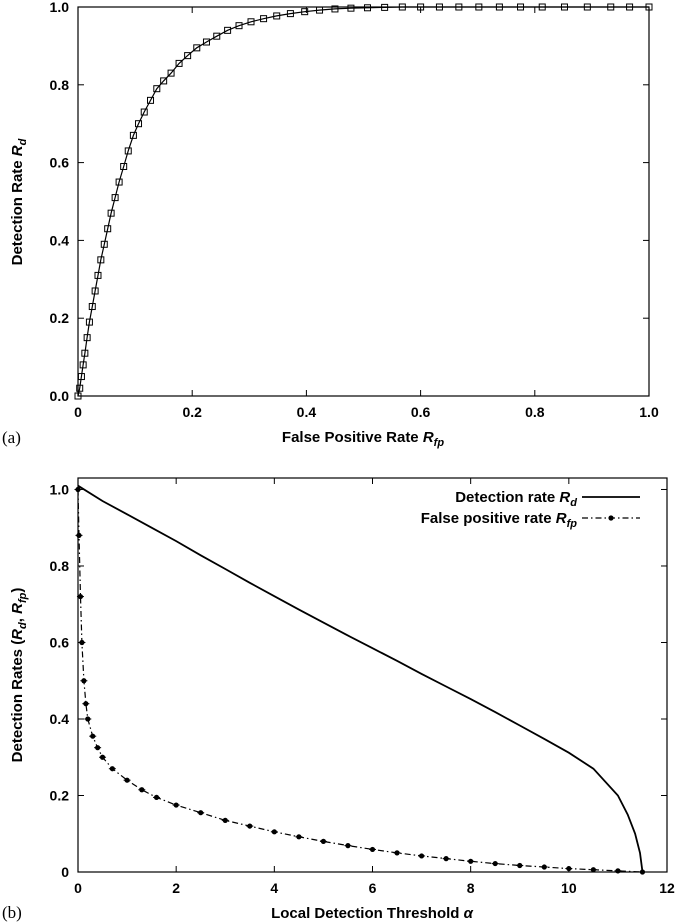 This screenshot has height=924, width=676. What do you see at coordinates (60, 489) in the screenshot?
I see `y-tick-label-b: 1.0` at bounding box center [60, 489].